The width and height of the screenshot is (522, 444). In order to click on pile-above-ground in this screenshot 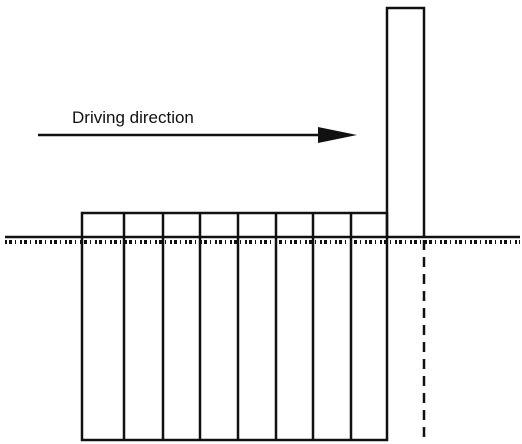, I will do `click(405, 121)`.